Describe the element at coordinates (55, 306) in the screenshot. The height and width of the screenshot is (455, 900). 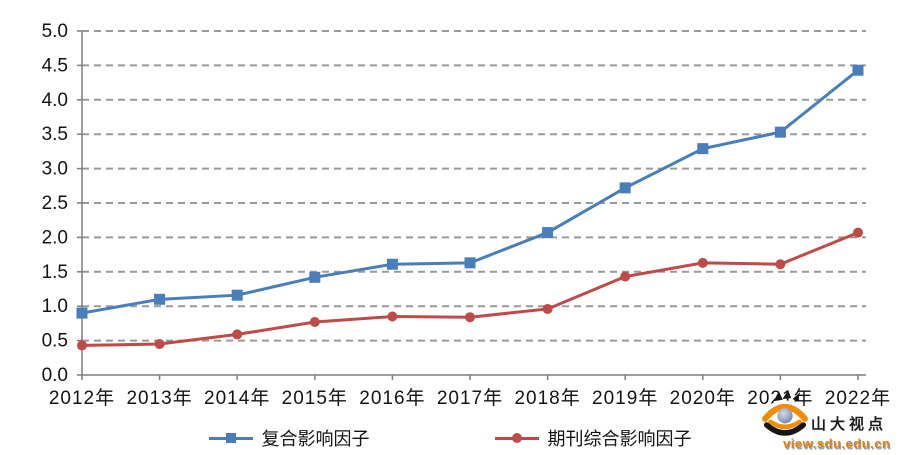
I see `y-tick-label: 1.0` at that location.